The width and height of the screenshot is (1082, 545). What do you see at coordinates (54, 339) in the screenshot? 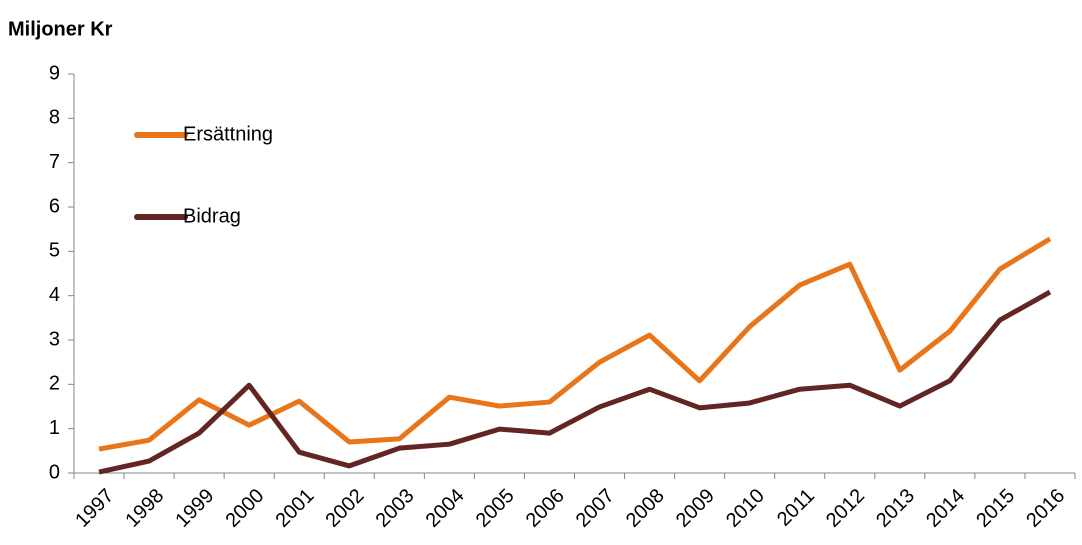
I see `y-tick-label: 3` at bounding box center [54, 339].